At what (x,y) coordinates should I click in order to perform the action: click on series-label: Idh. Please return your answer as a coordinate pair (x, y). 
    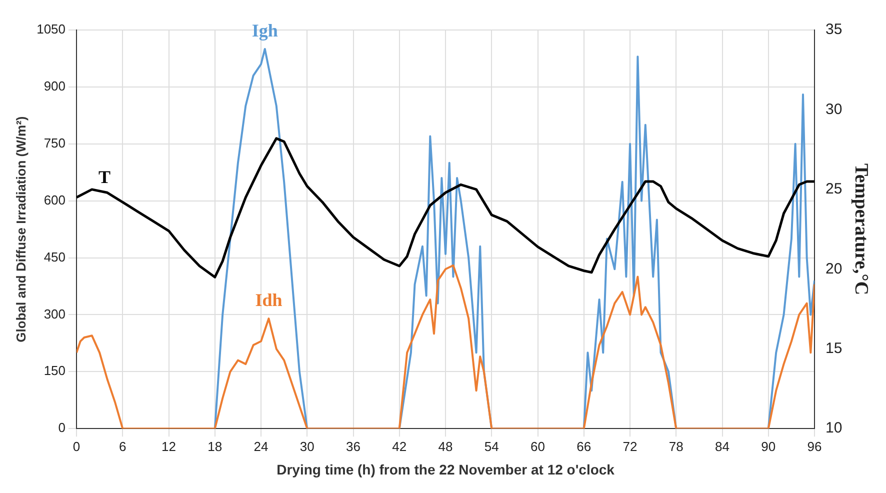
    Looking at the image, I should click on (268, 300).